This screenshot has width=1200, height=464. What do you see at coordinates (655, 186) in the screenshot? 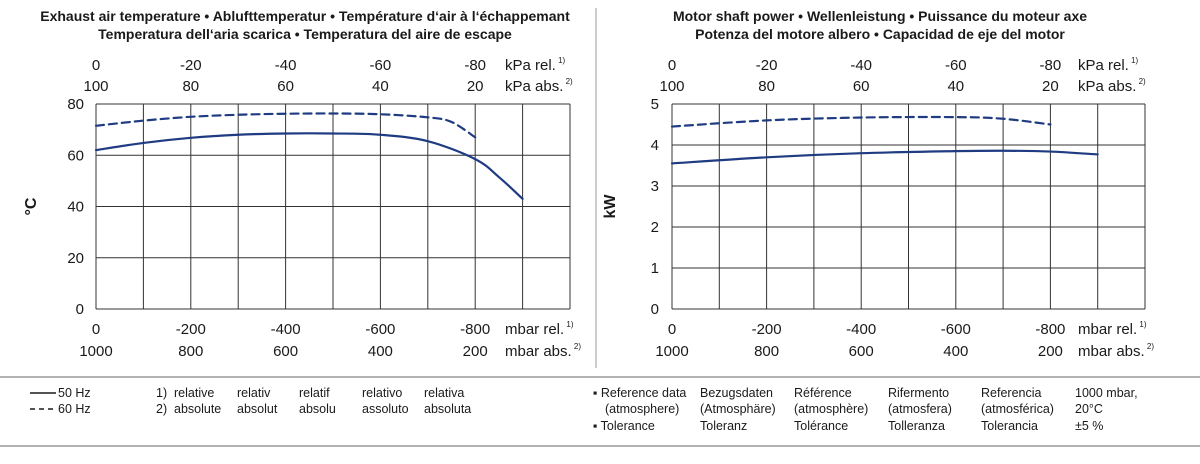
I see `y-tick-label: 3` at bounding box center [655, 186].